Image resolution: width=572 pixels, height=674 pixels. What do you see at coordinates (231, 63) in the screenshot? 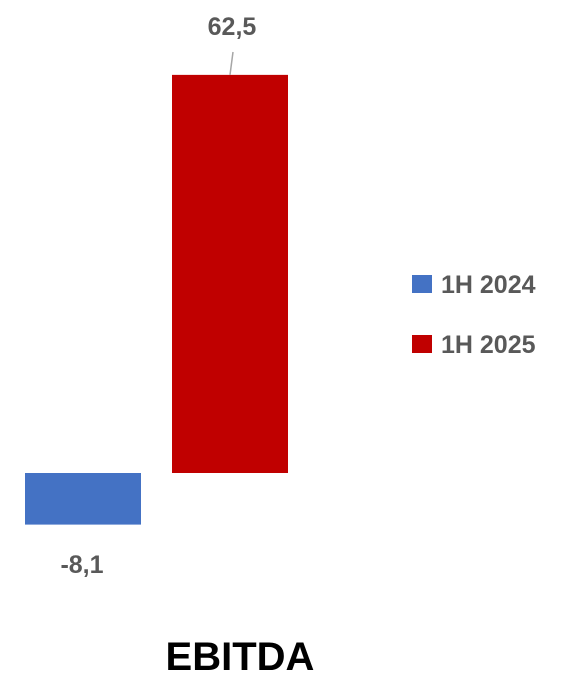
I see `leader-line-1h-2025` at bounding box center [231, 63].